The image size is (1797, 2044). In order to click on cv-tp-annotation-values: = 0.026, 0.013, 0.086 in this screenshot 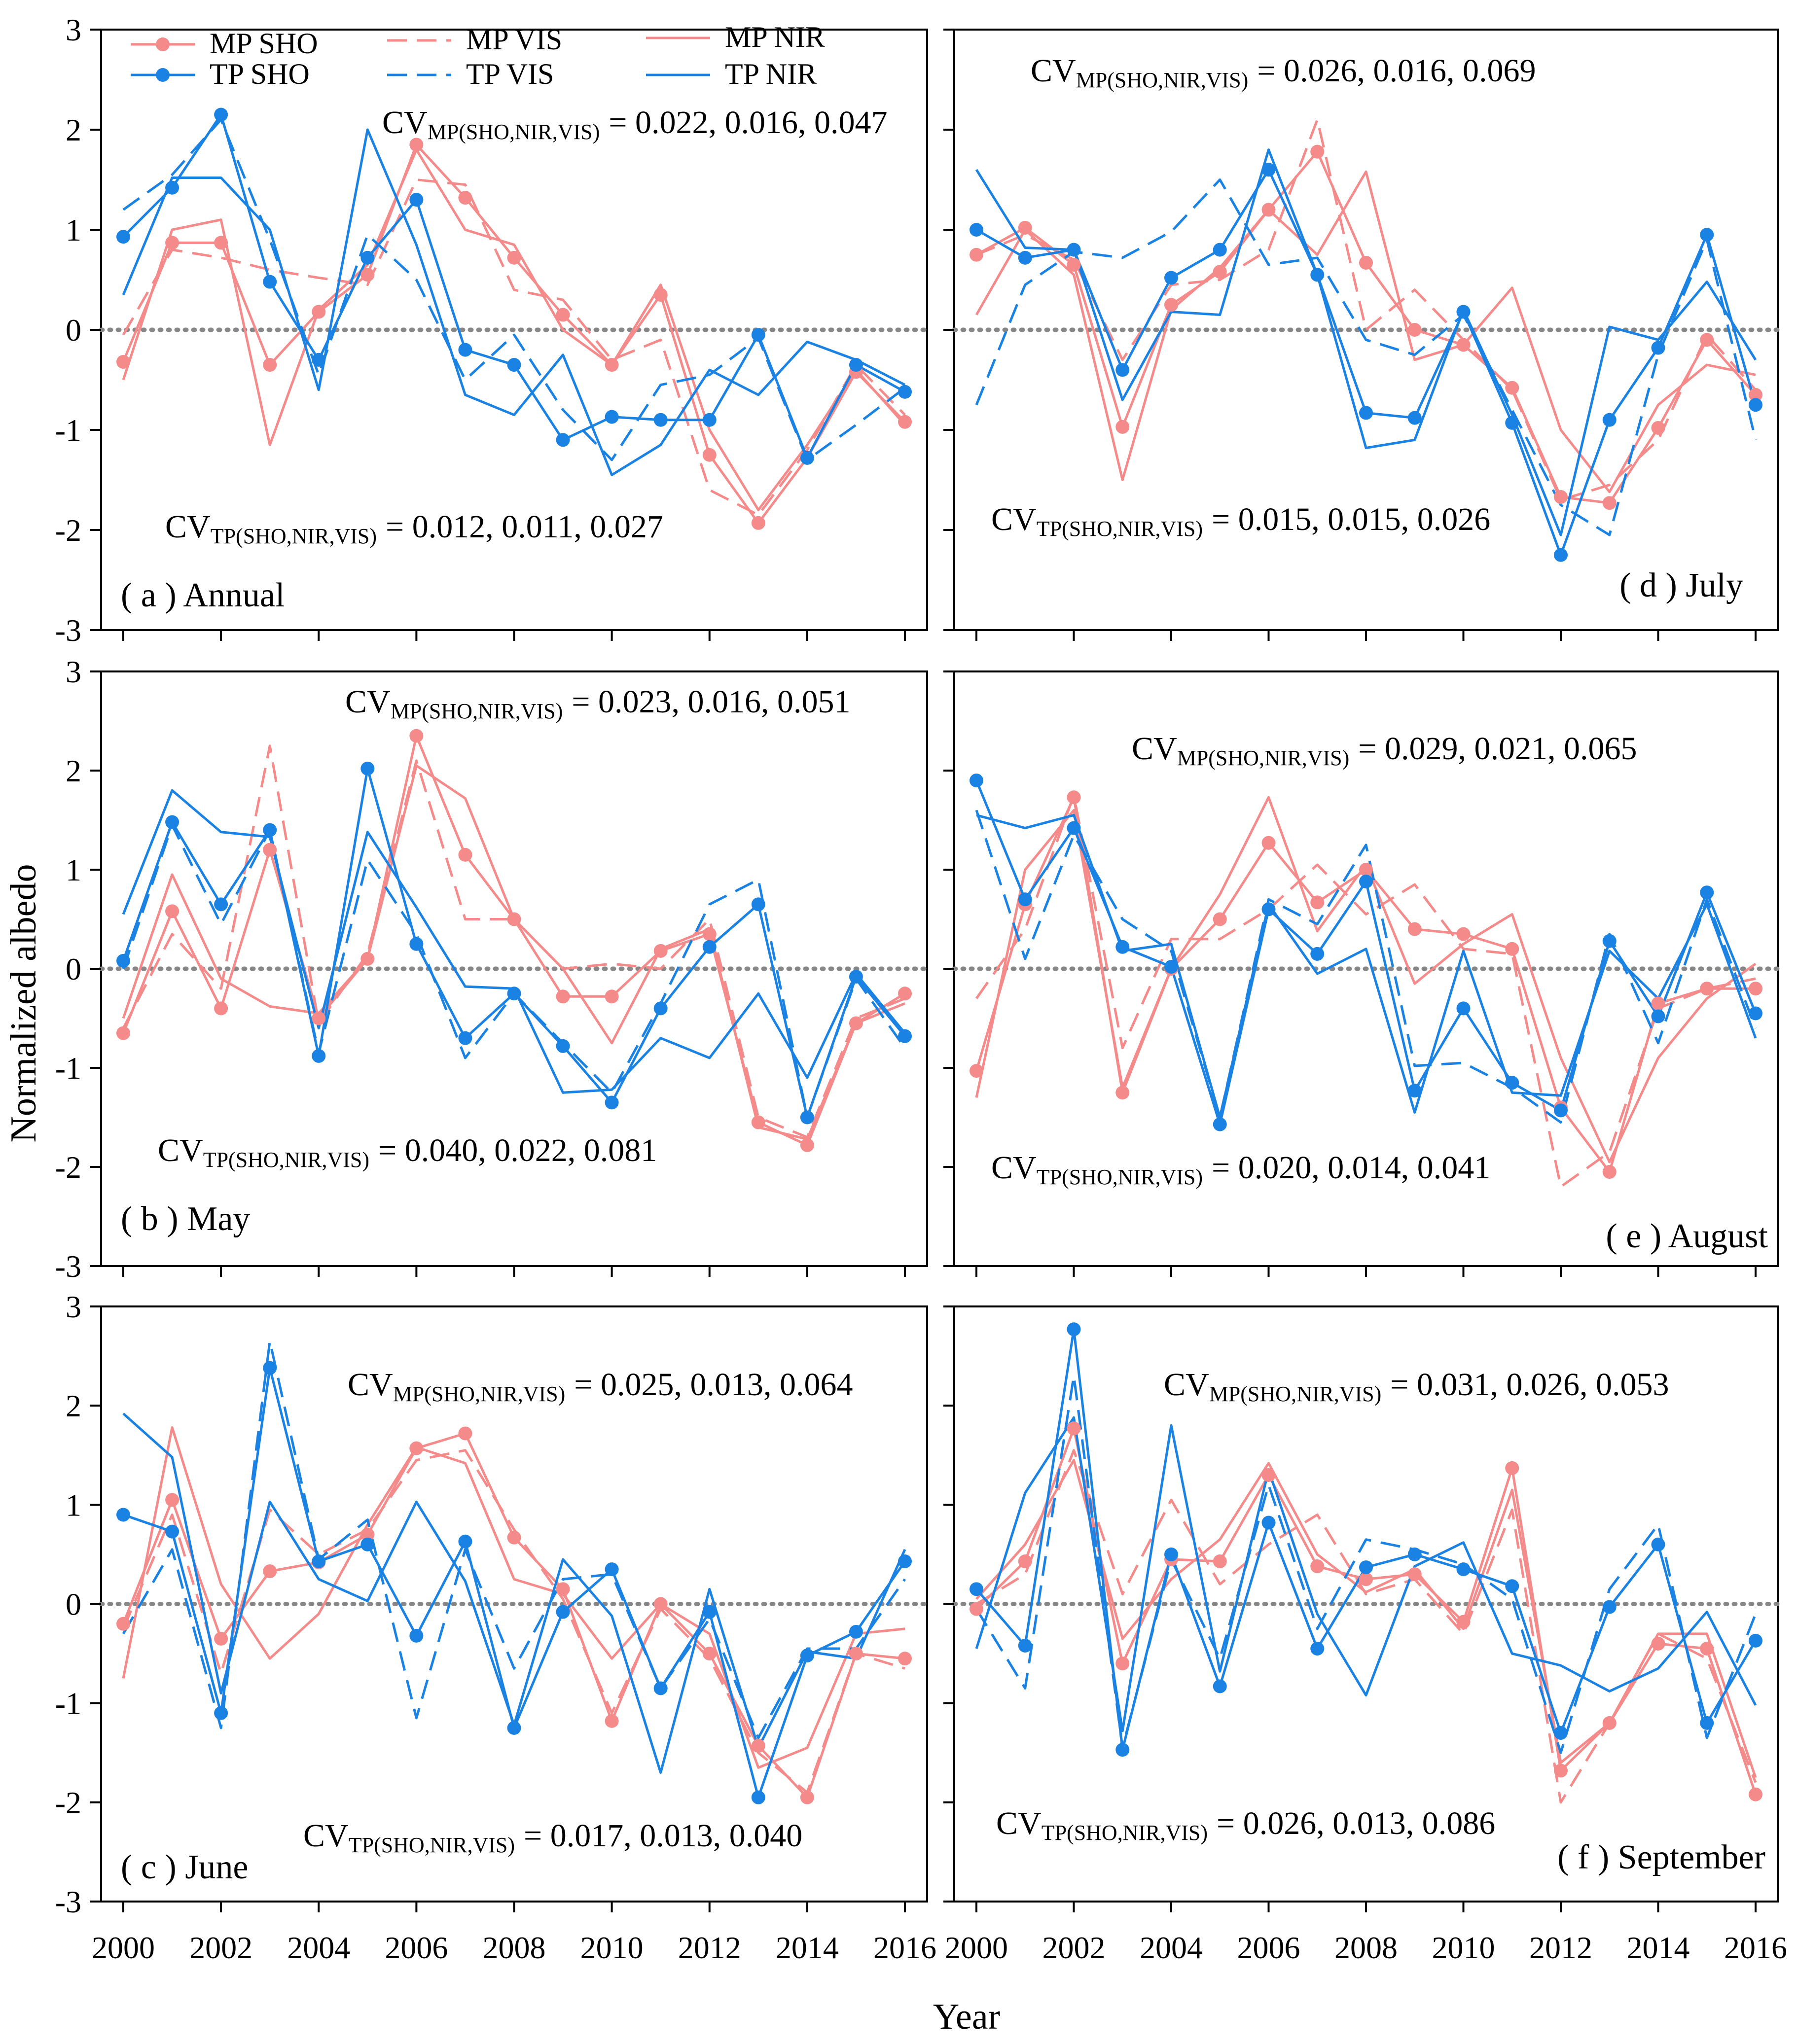, I will do `click(1356, 1823)`.